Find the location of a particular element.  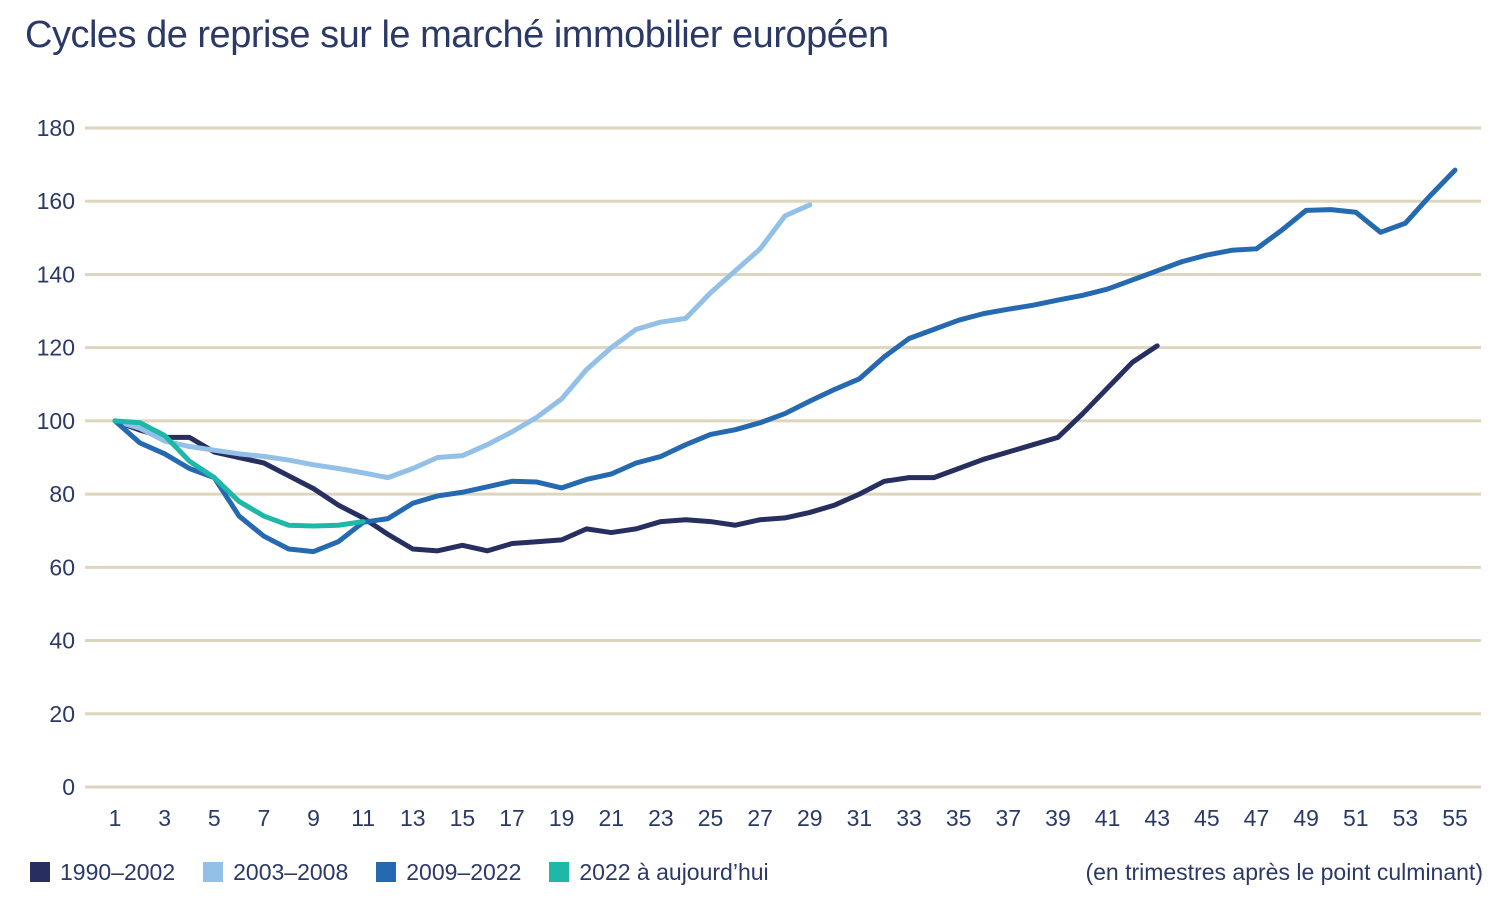

y-tick-label-20: 20 is located at coordinates (62, 714).